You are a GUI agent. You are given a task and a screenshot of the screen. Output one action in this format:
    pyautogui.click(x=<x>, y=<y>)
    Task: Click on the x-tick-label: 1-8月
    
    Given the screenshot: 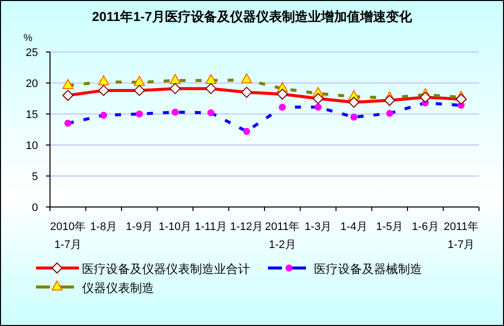 What is the action you would take?
    pyautogui.click(x=104, y=227)
    